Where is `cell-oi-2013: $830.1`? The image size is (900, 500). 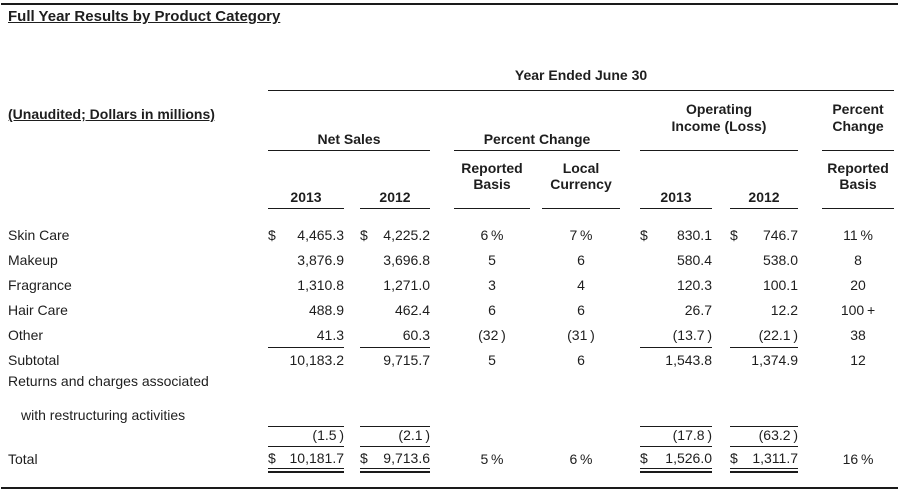
cell-oi-2013: $830.1 is located at coordinates (676, 235).